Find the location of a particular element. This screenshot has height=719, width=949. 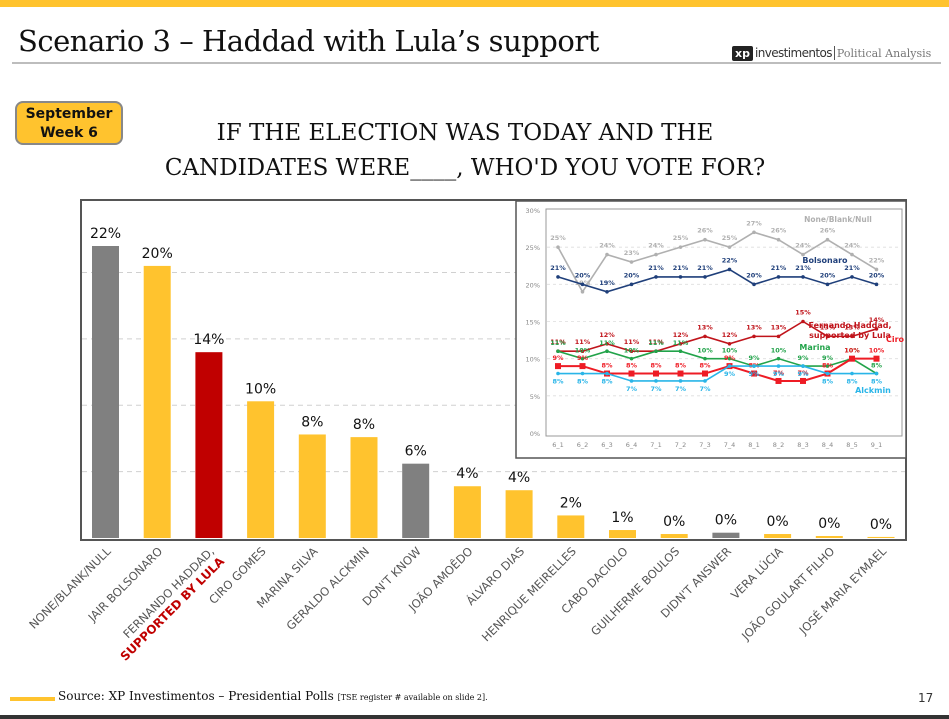

inset-x-tick: 8_3 is located at coordinates (803, 445).